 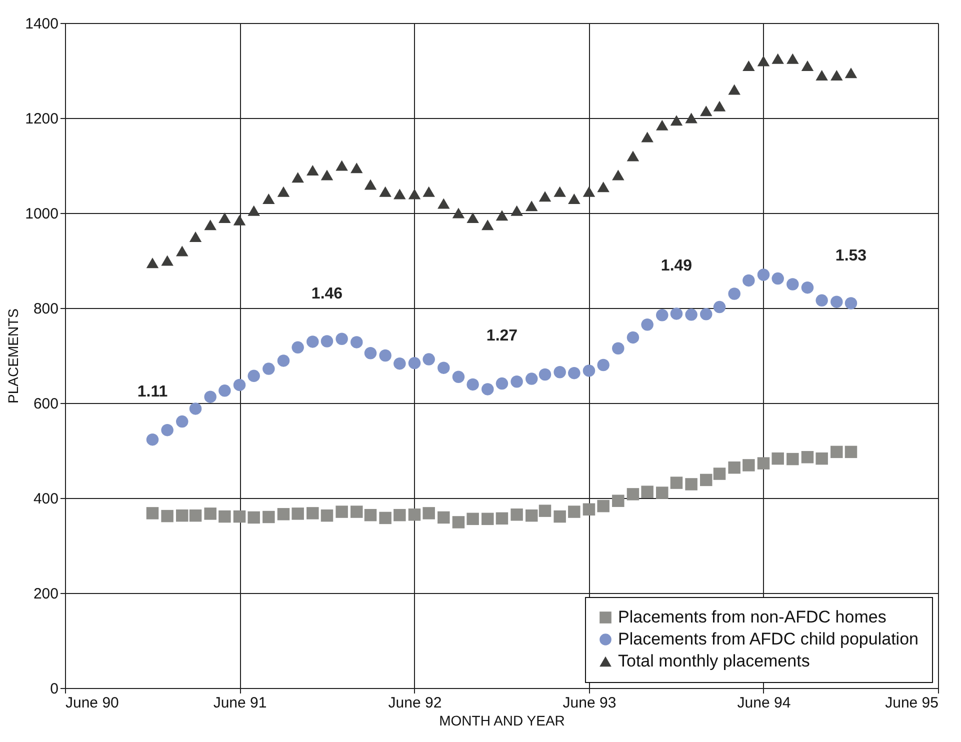 I want to click on x-tick-label: June 93, so click(x=589, y=703).